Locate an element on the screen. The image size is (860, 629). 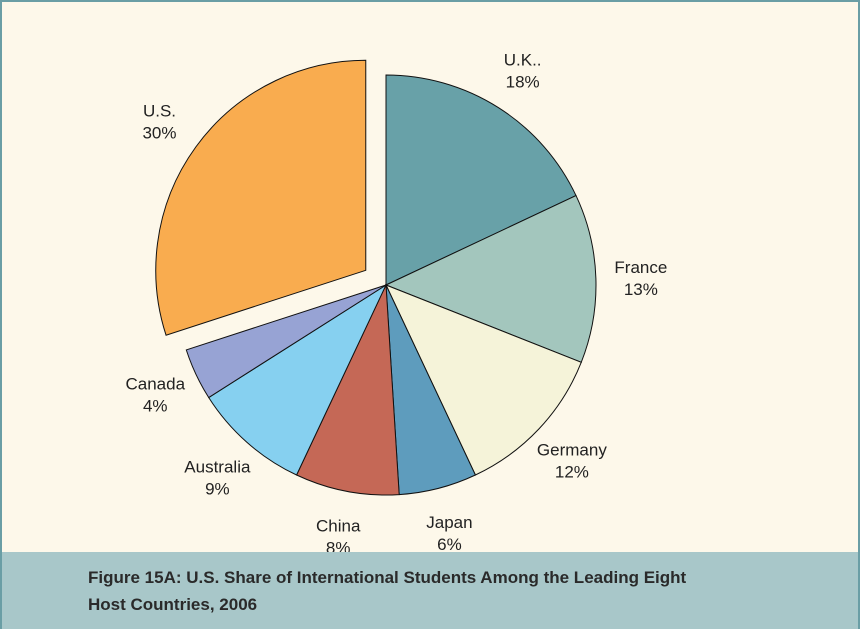
slice-value-label: 12% is located at coordinates (572, 472).